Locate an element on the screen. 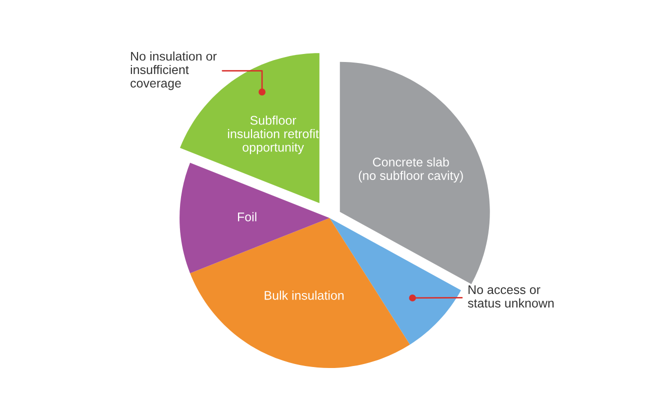  text: No access or status unknown is located at coordinates (511, 296).